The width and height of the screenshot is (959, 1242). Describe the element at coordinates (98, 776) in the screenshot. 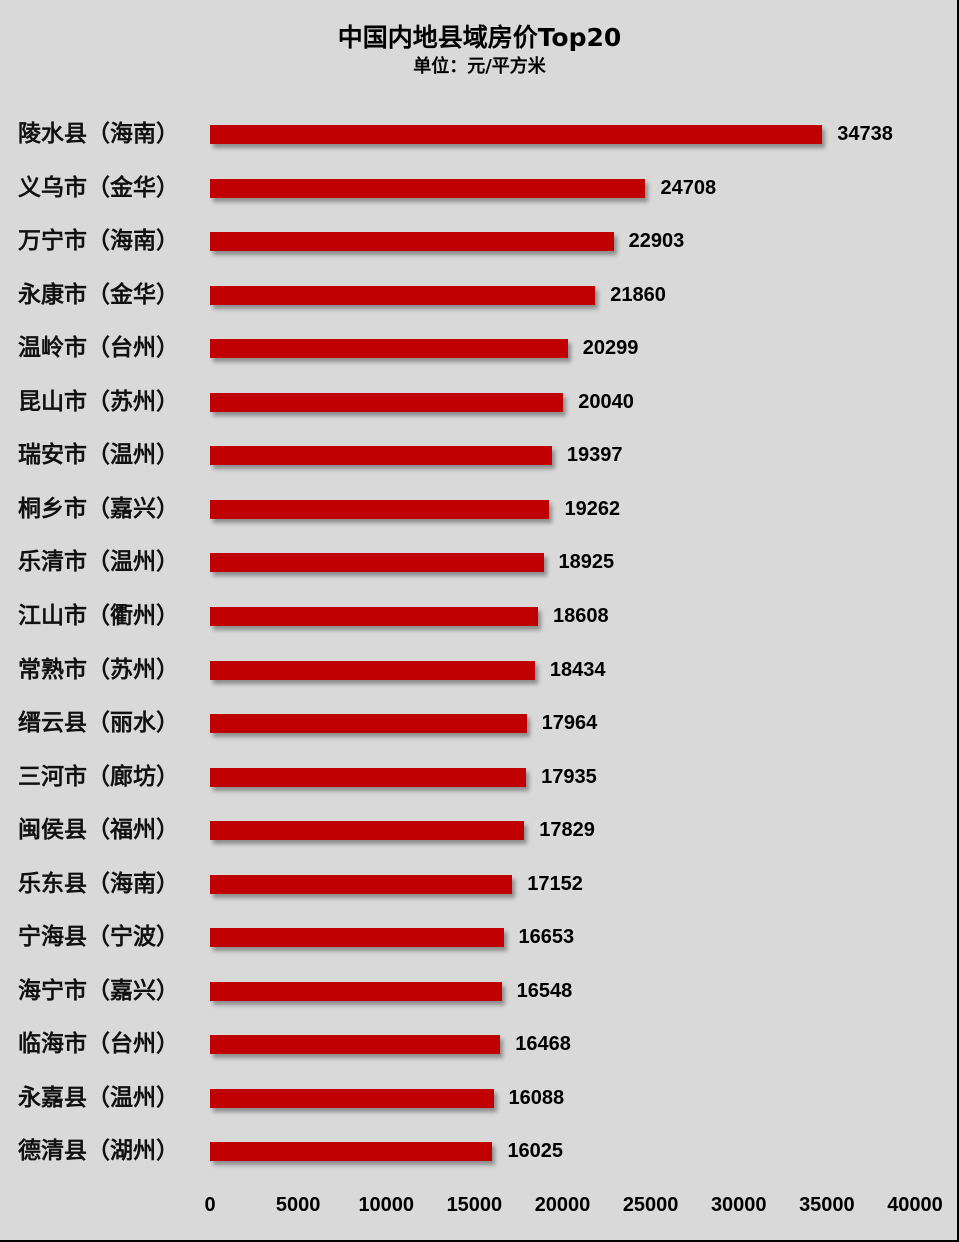

I see `category-label: 三河市（廊坊）` at that location.